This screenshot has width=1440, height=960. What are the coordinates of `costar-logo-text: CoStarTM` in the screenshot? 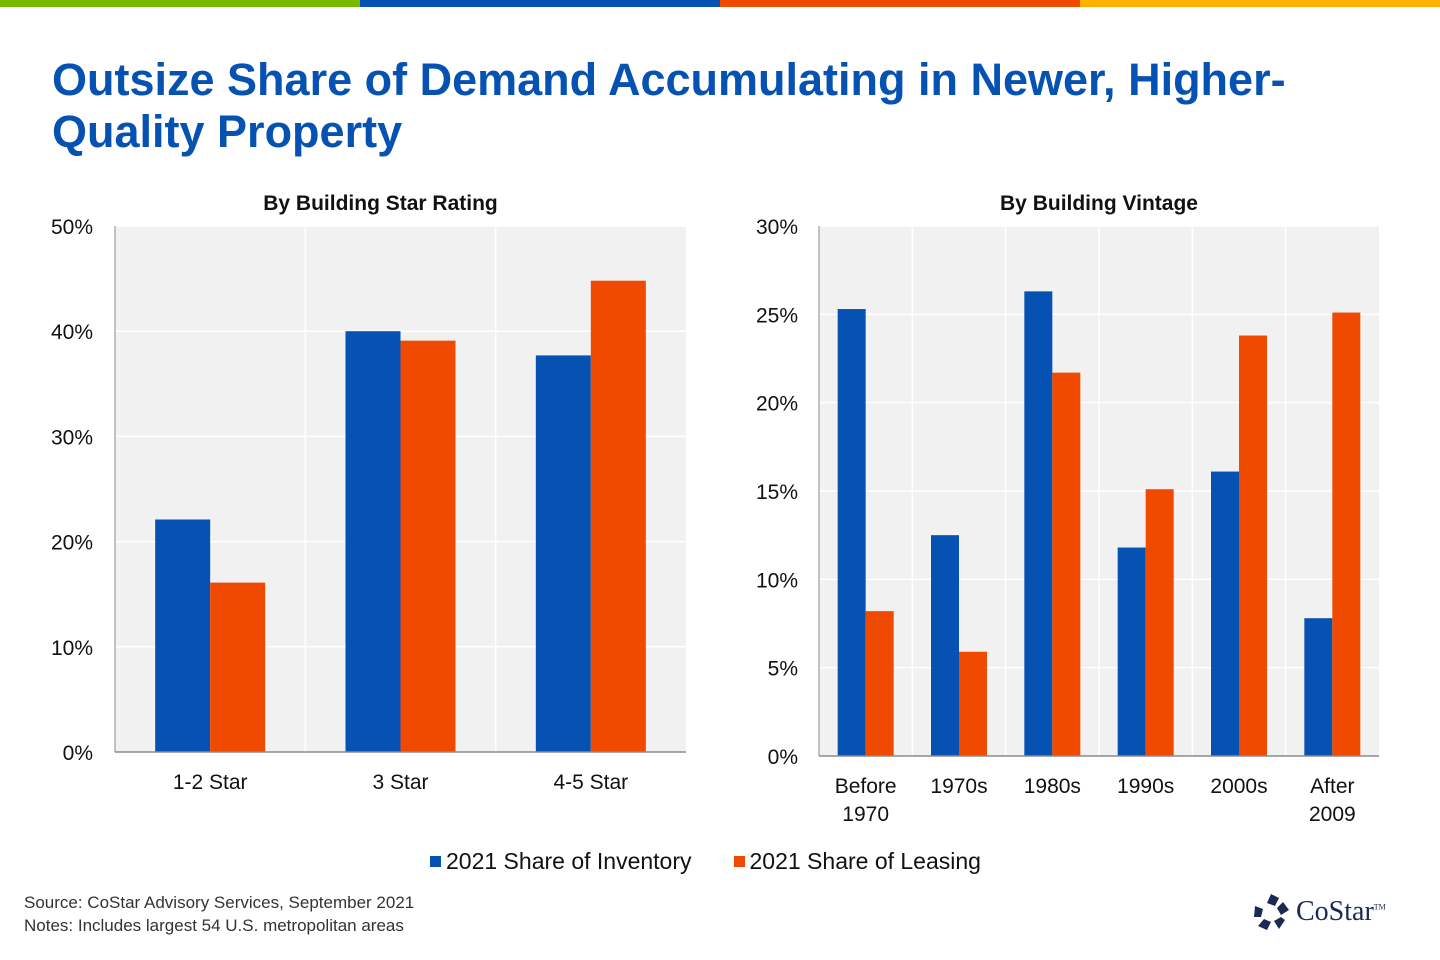 It's located at (1341, 912).